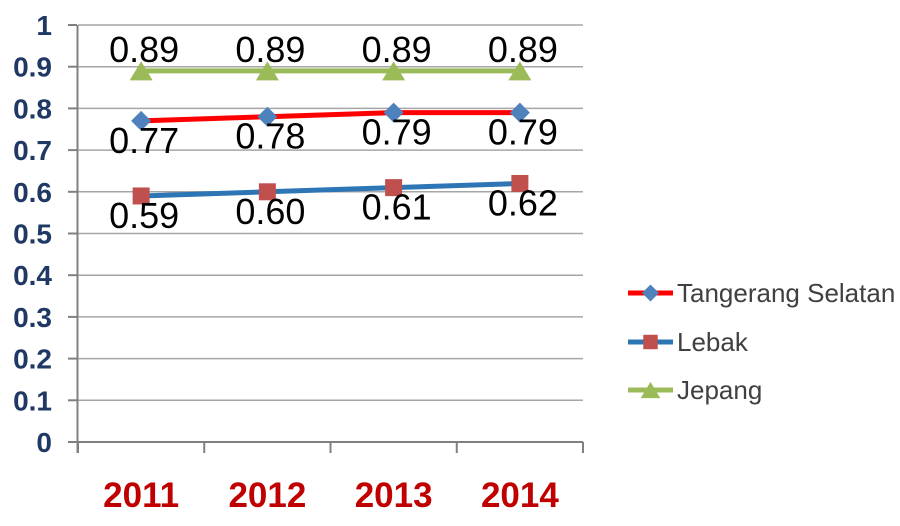 The height and width of the screenshot is (526, 900). Describe the element at coordinates (523, 202) in the screenshot. I see `data-label: 0.62` at that location.